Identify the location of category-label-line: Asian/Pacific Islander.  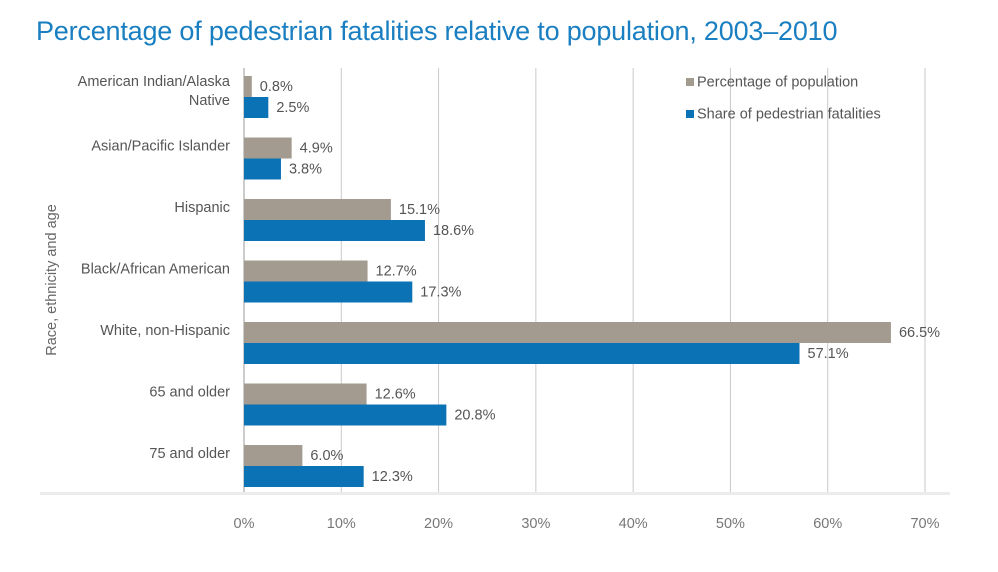
(160, 147).